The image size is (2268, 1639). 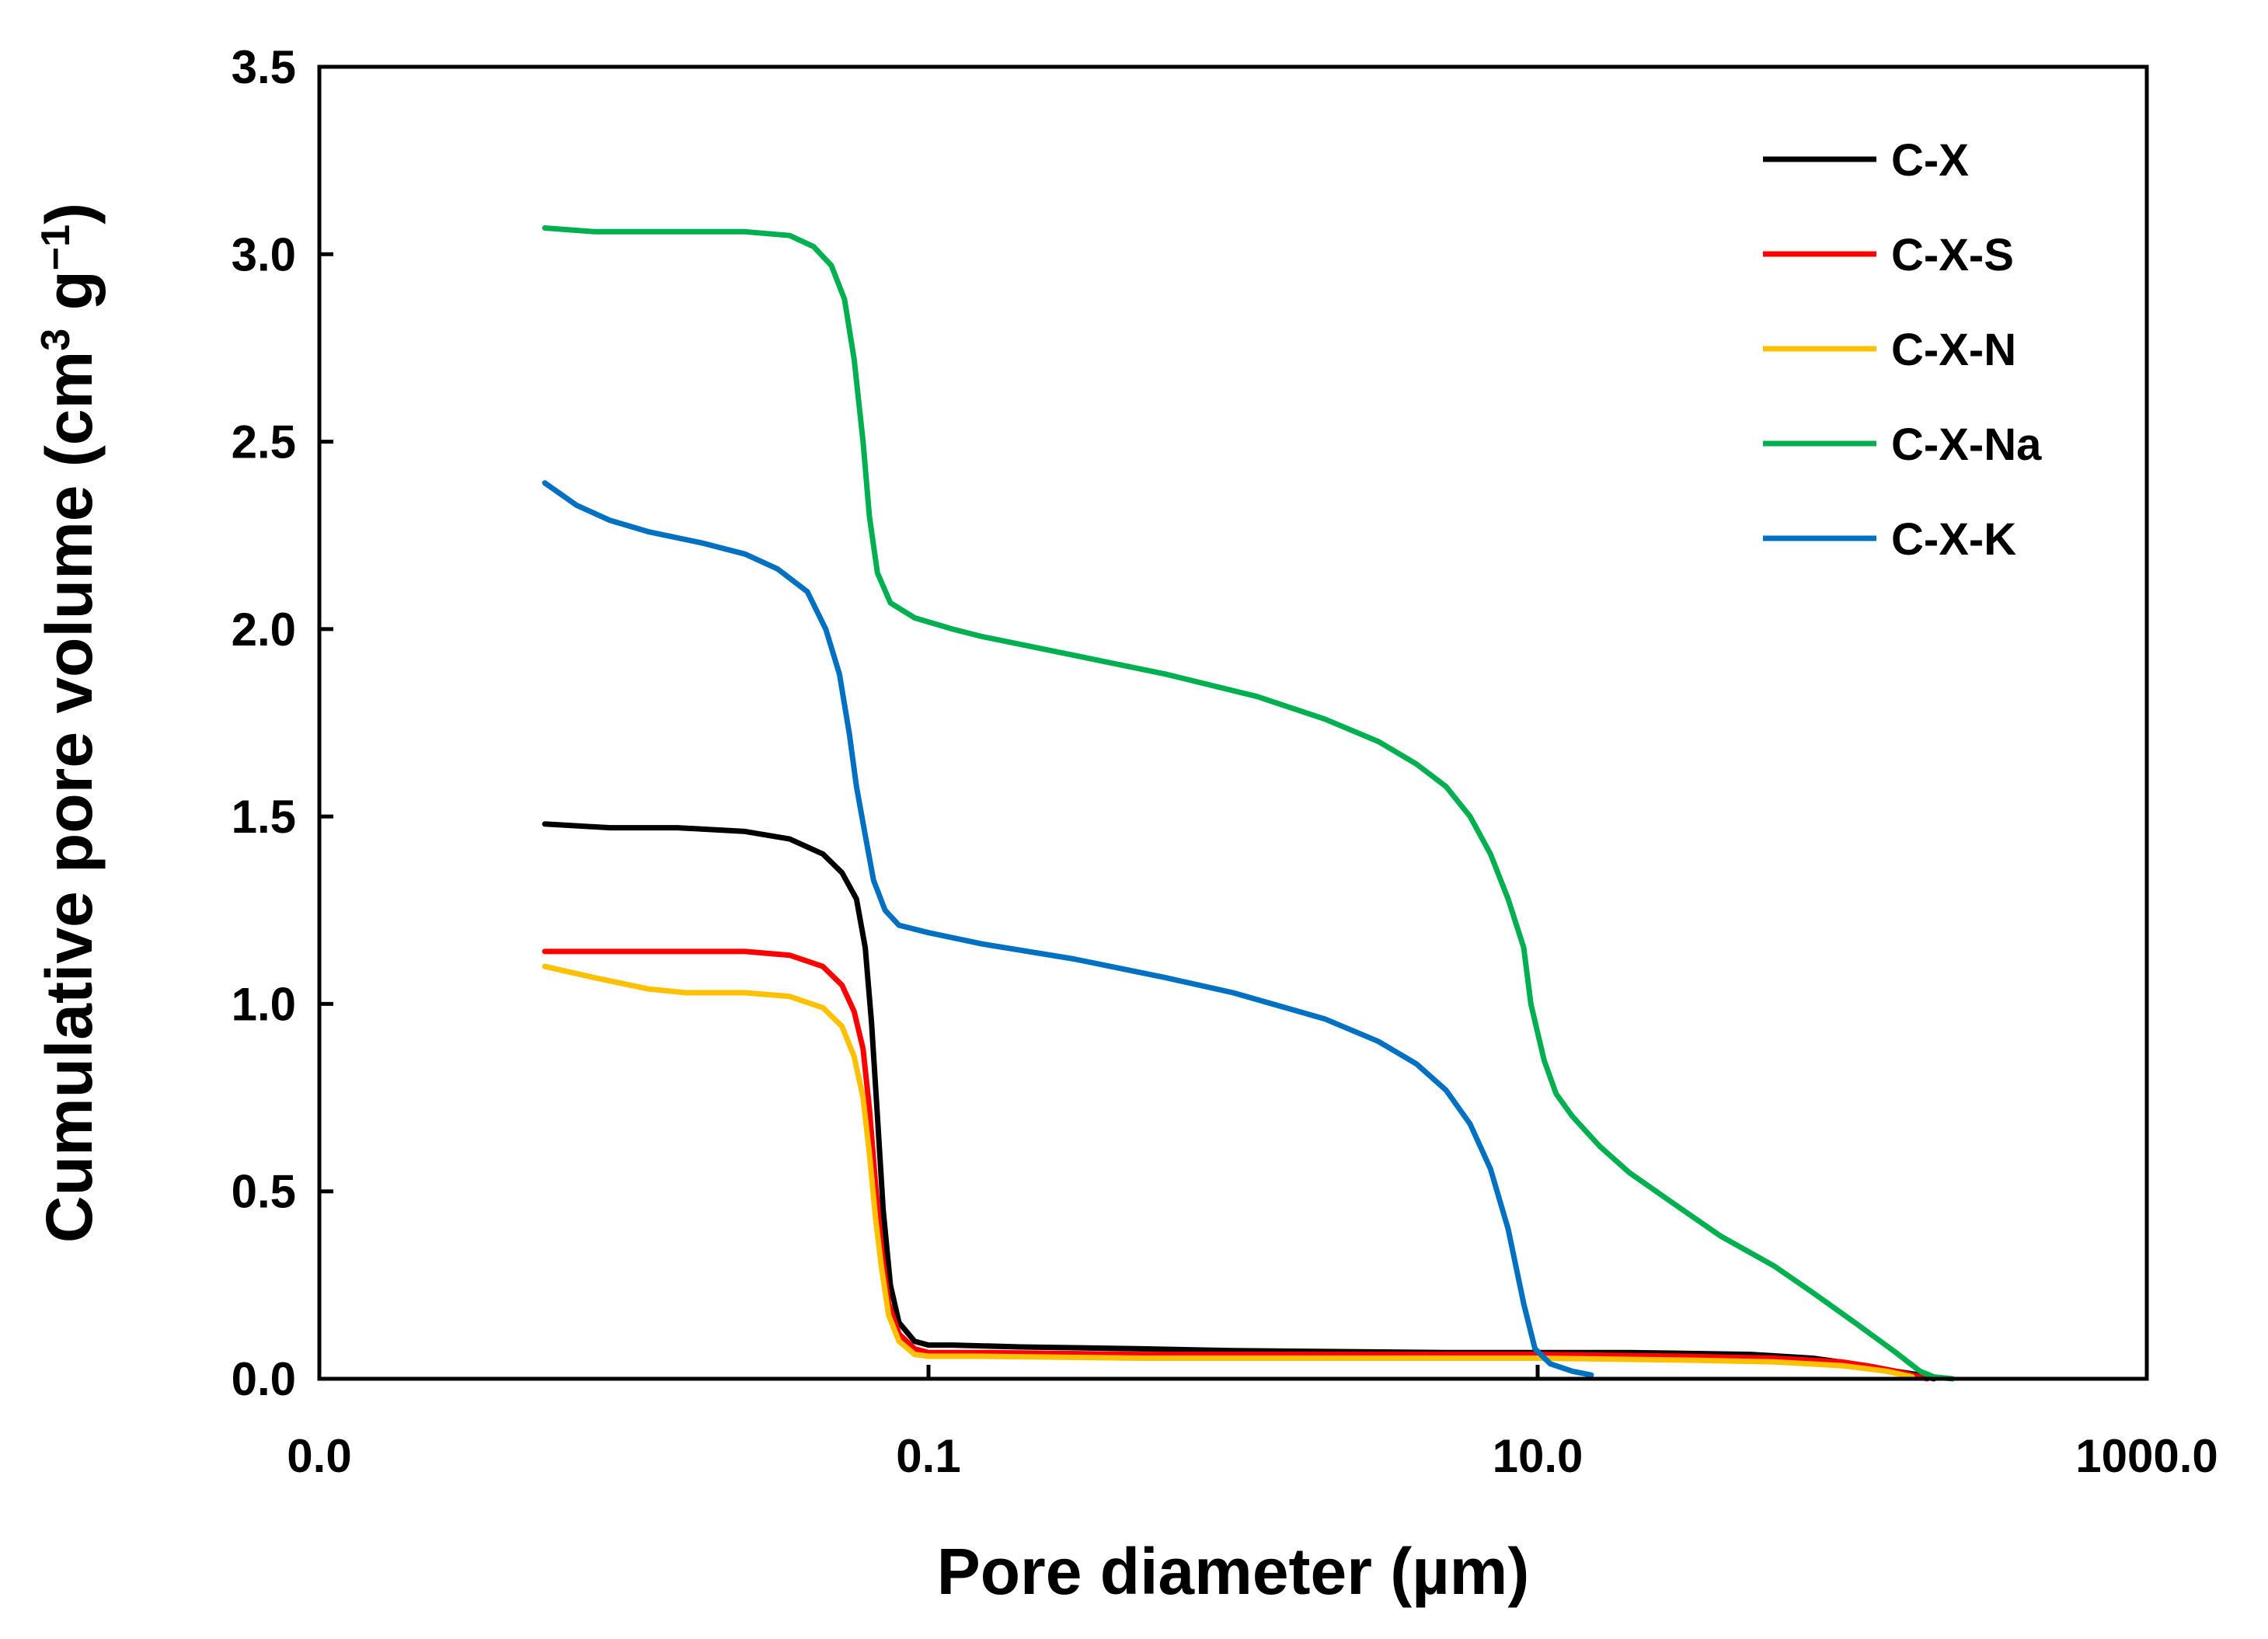 I want to click on y-tick-label: 3.5, so click(x=264, y=67).